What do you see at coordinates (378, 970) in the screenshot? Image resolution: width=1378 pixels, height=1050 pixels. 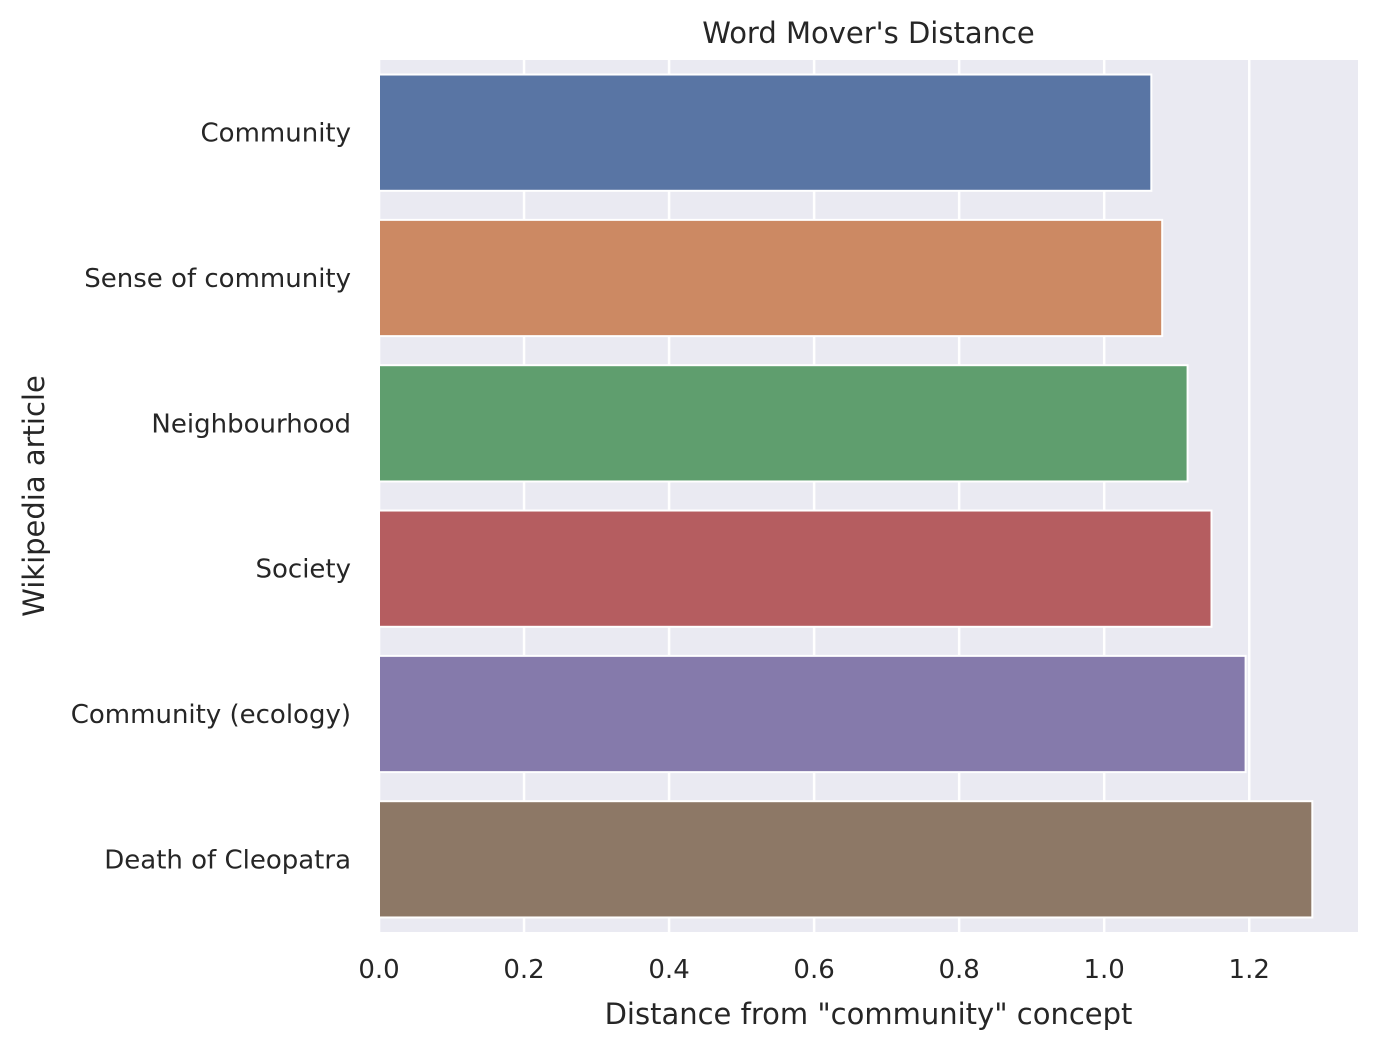 I see `x-tick-label: 0.0` at bounding box center [378, 970].